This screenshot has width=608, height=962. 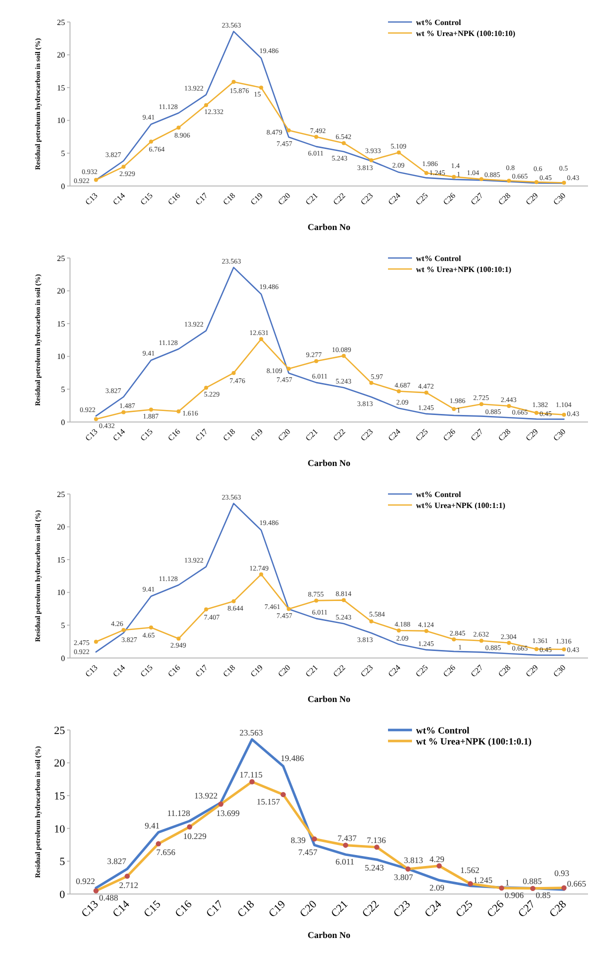 I want to click on x-tick-label: C17, so click(x=202, y=671).